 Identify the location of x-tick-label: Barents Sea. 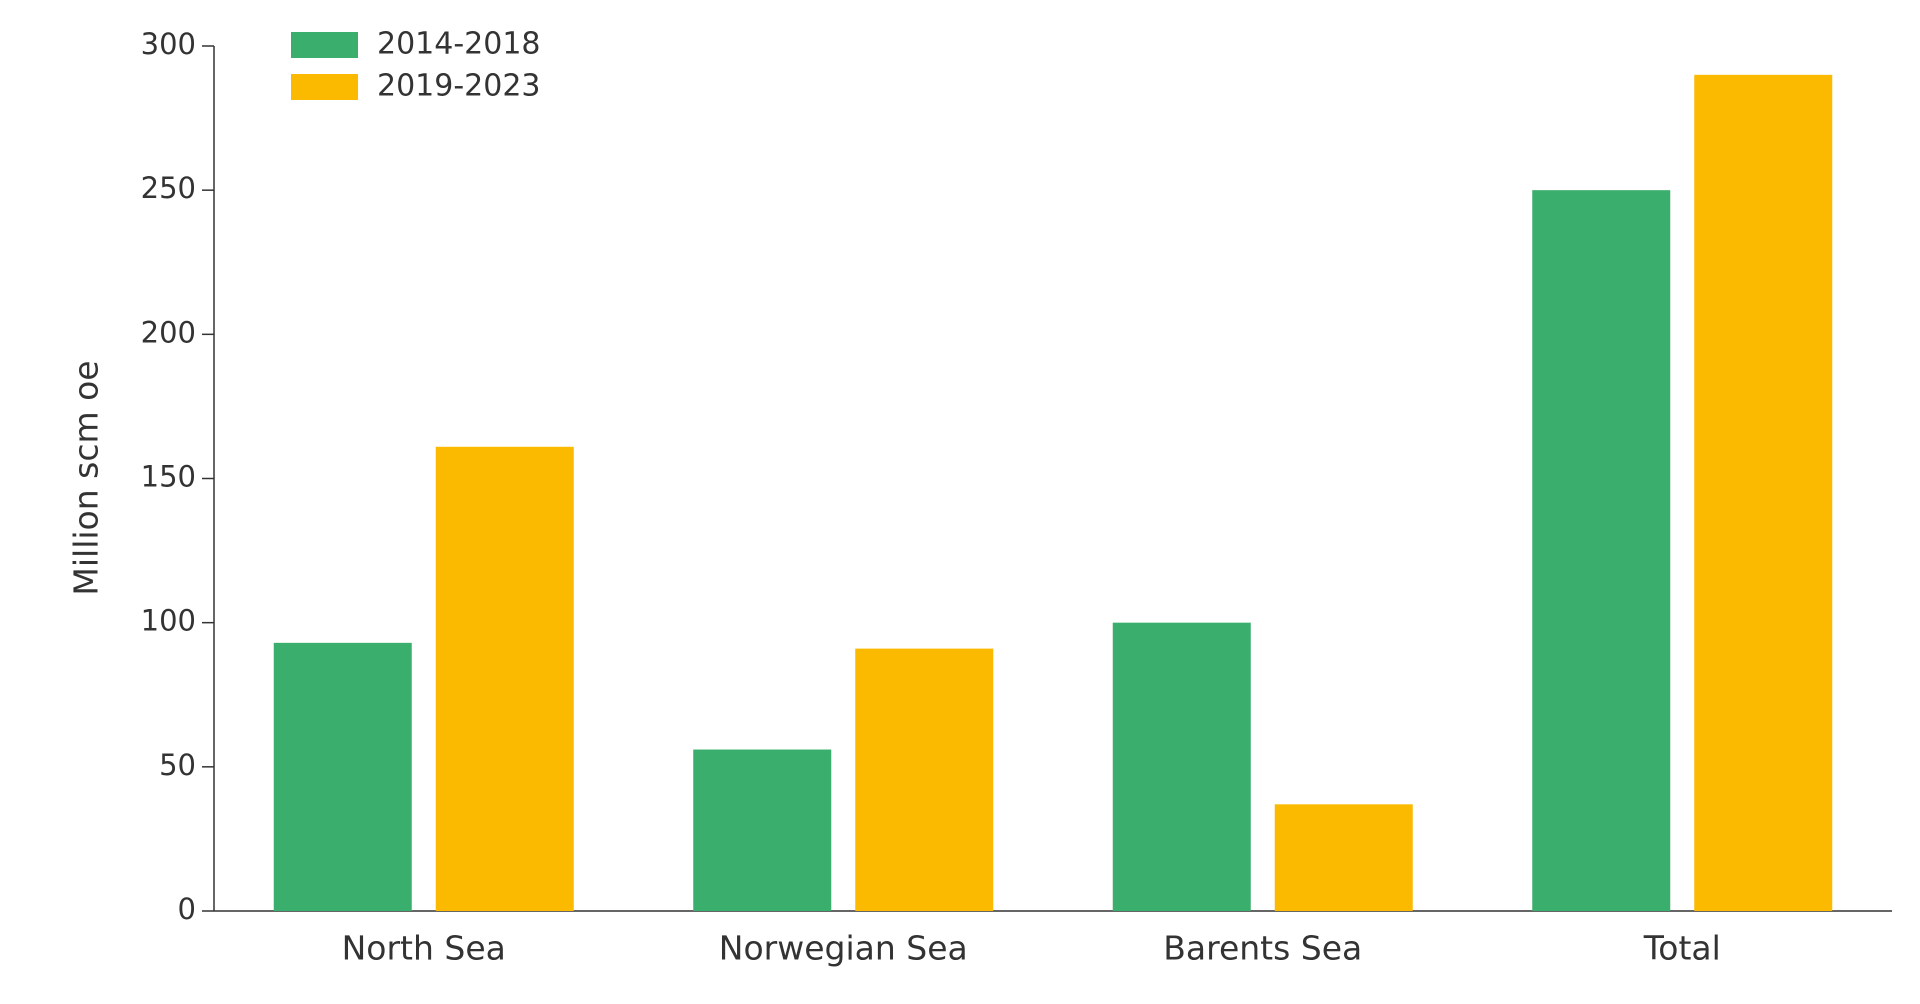
(1262, 948).